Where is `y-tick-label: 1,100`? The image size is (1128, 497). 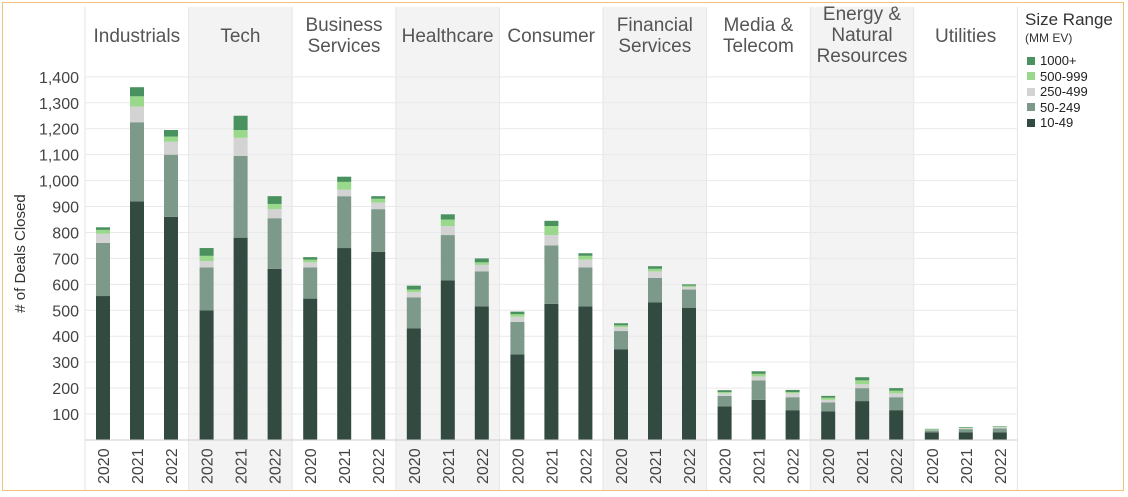
y-tick-label: 1,100 is located at coordinates (59, 156).